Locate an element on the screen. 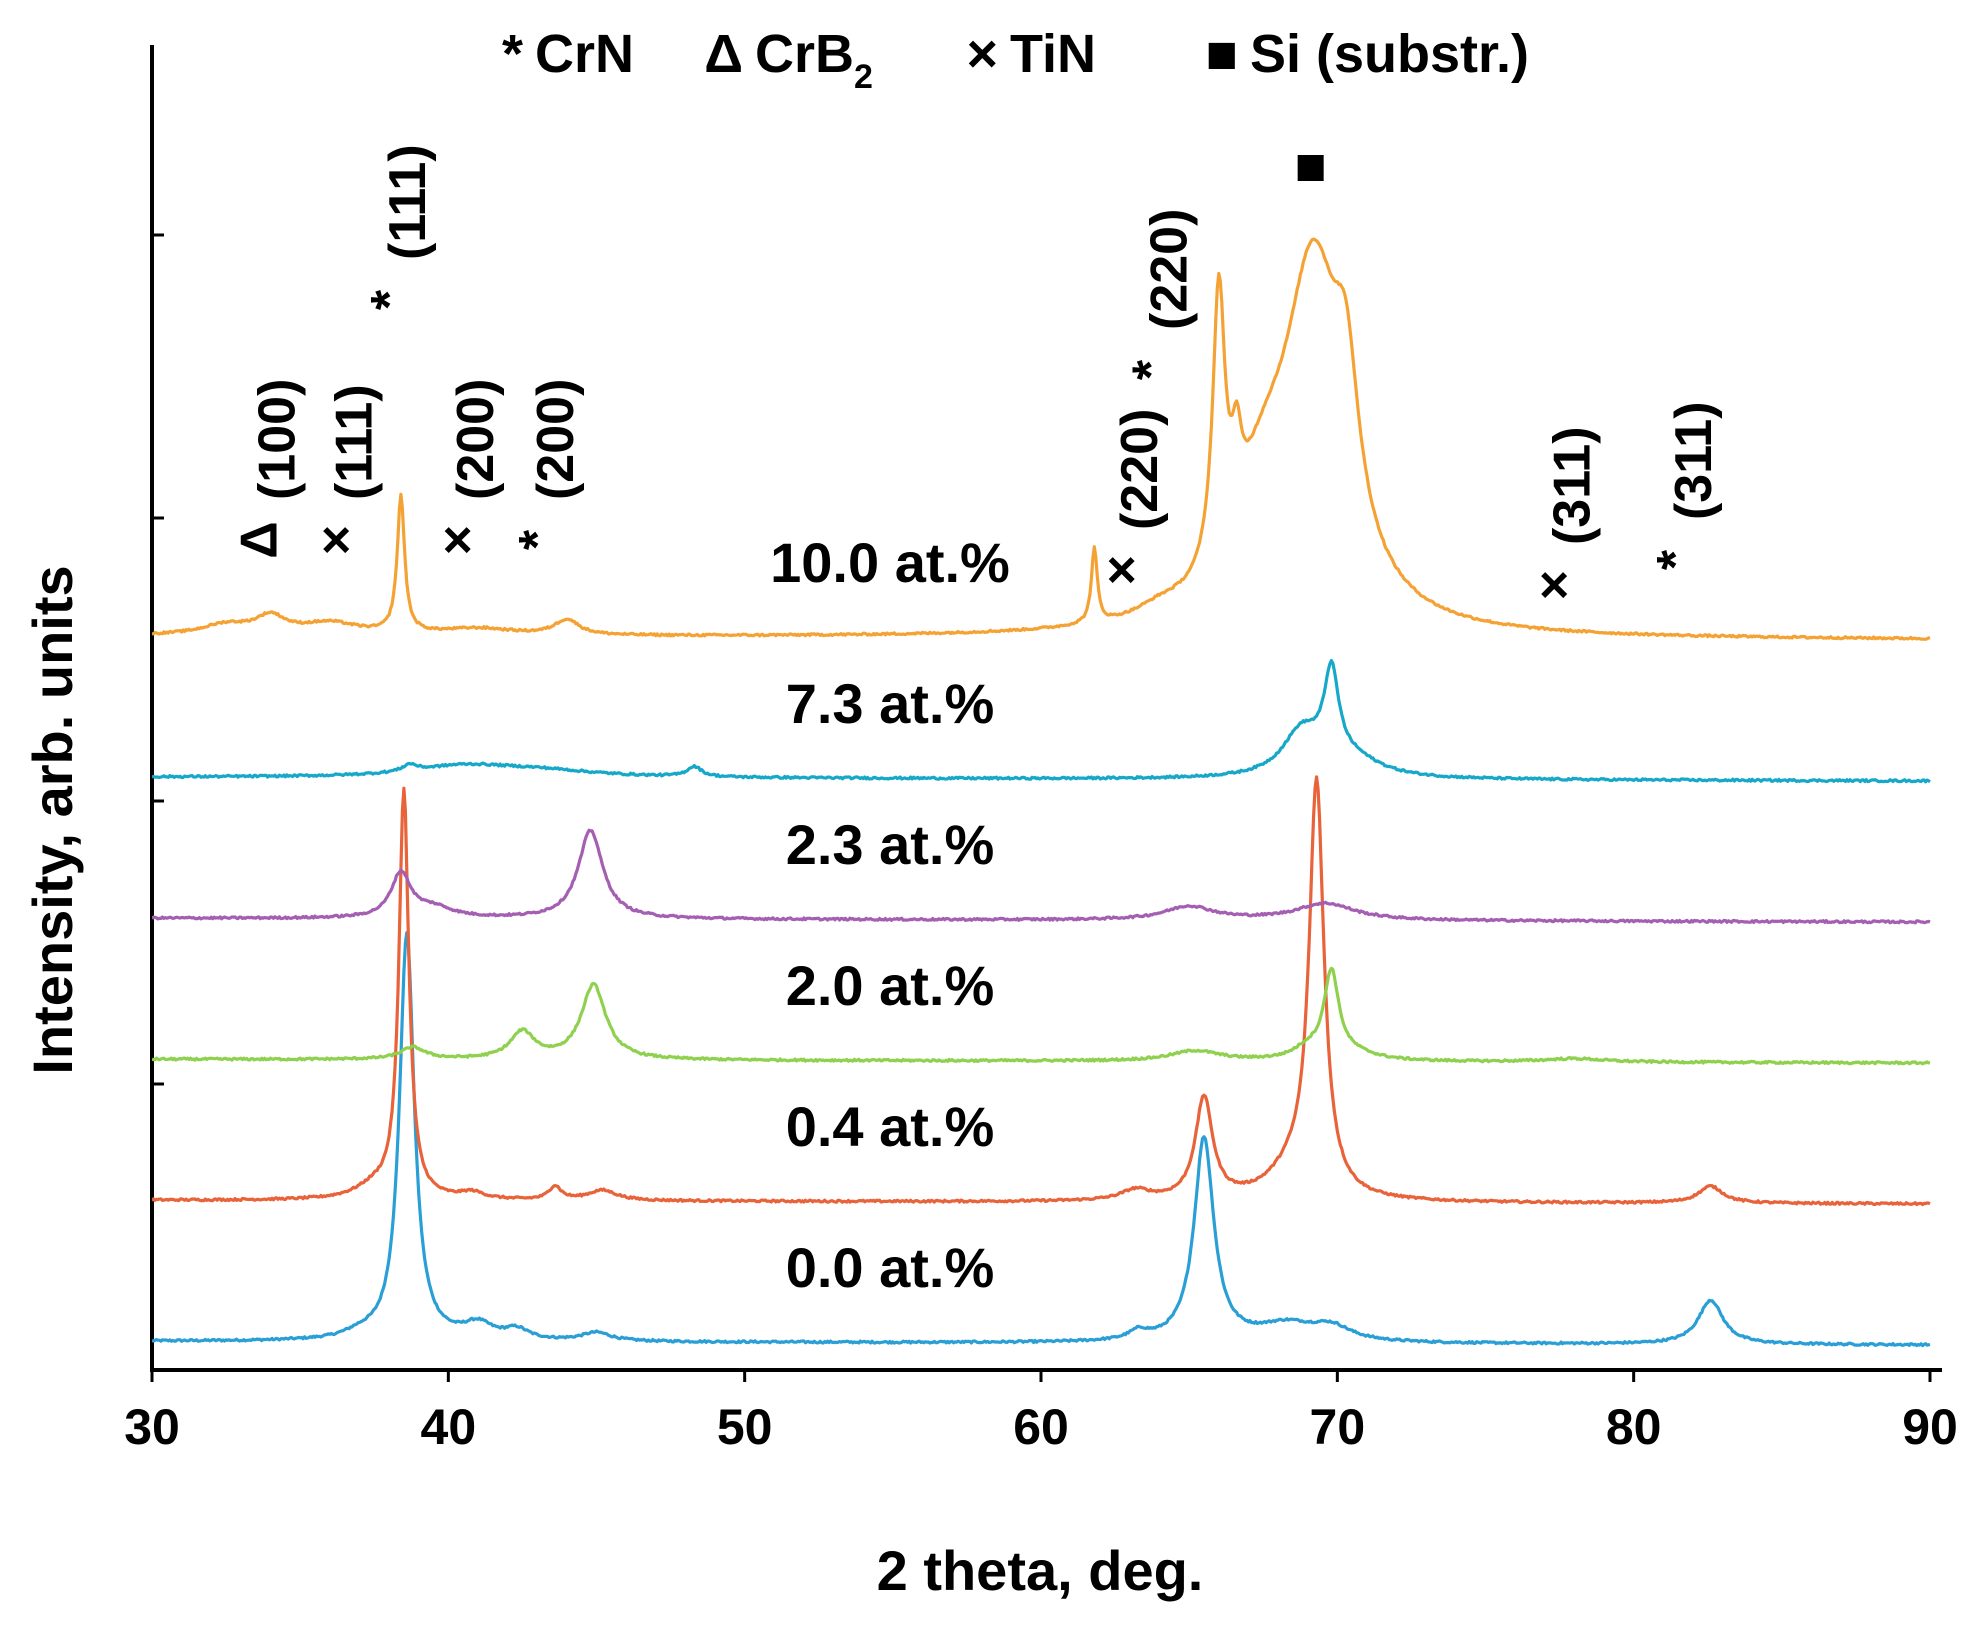 This screenshot has width=1988, height=1639. si-substrate-marker is located at coordinates (1310, 168).